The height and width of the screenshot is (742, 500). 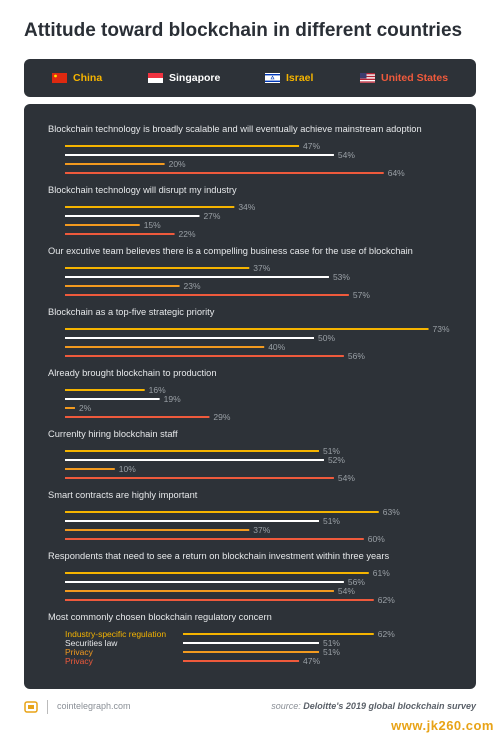 I want to click on legend-item-united-states: United States, so click(x=404, y=78).